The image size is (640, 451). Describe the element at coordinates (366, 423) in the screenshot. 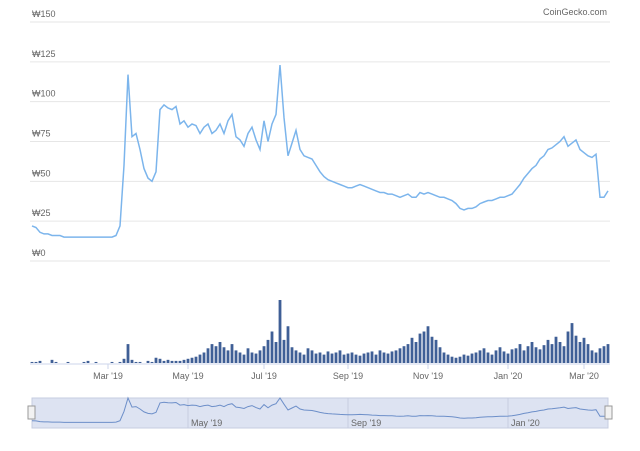

I see `navigator-label: Sep '19` at that location.